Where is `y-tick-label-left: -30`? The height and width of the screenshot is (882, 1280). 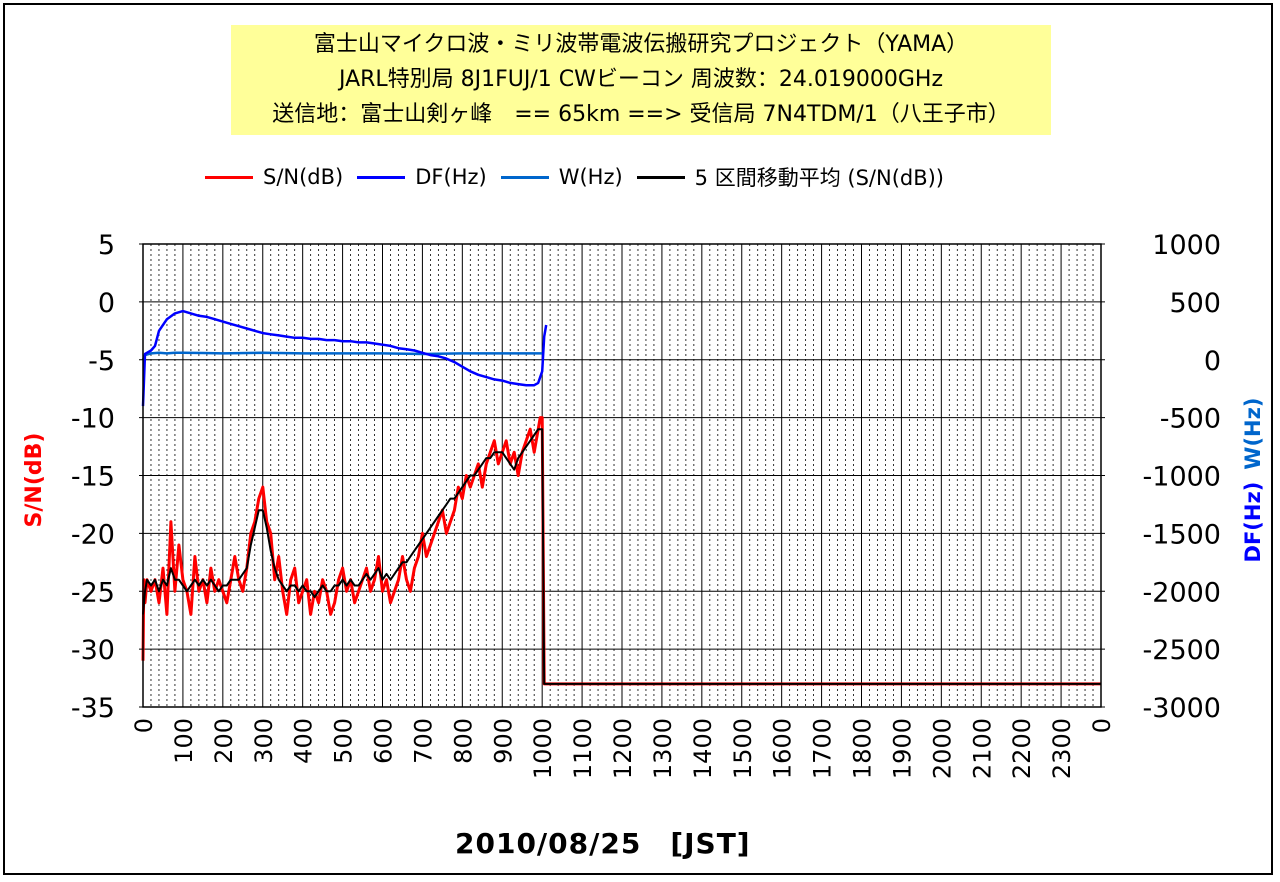
y-tick-label-left: -30 is located at coordinates (93, 650).